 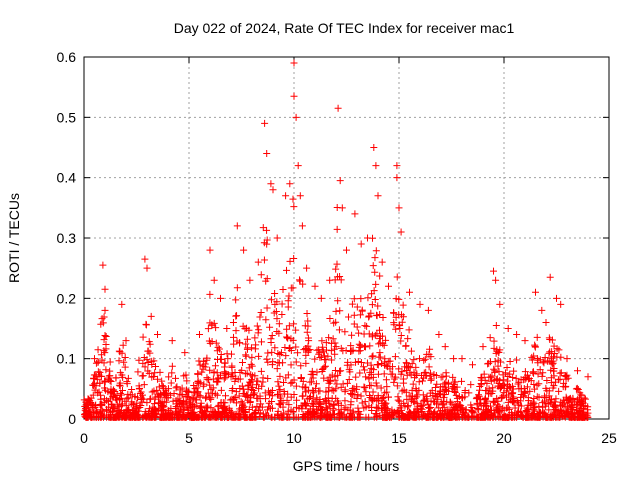 What do you see at coordinates (72, 419) in the screenshot?
I see `y-tick-label: 0` at bounding box center [72, 419].